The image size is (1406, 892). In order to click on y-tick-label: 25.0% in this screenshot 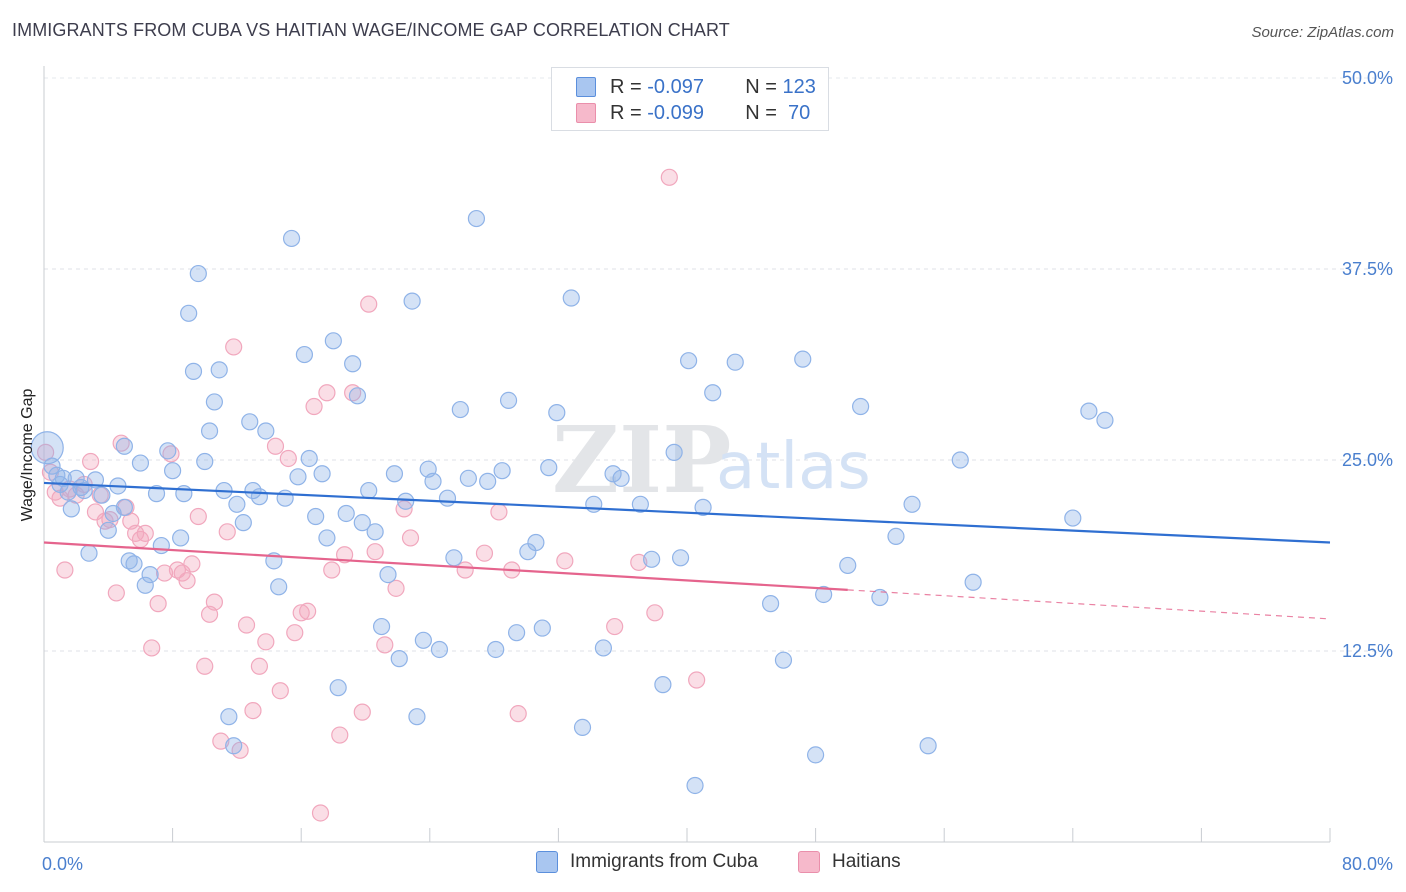, I will do `click(1367, 460)`.